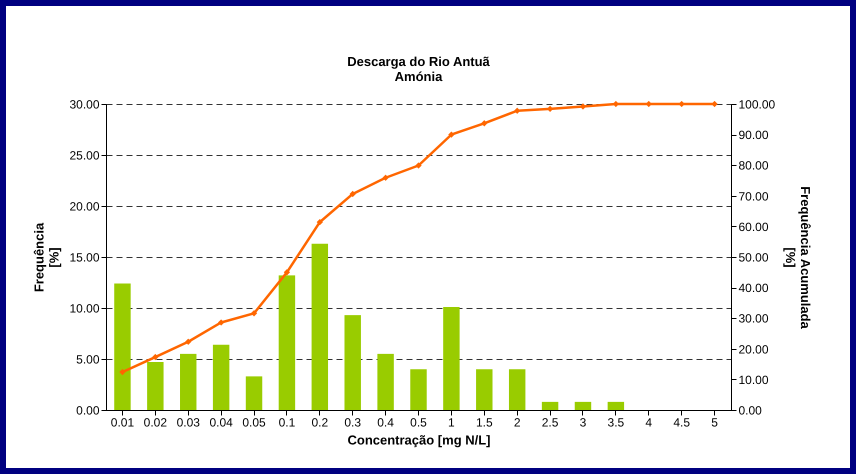 The height and width of the screenshot is (474, 856). What do you see at coordinates (753, 379) in the screenshot?
I see `y2-tick-label: 10.00` at bounding box center [753, 379].